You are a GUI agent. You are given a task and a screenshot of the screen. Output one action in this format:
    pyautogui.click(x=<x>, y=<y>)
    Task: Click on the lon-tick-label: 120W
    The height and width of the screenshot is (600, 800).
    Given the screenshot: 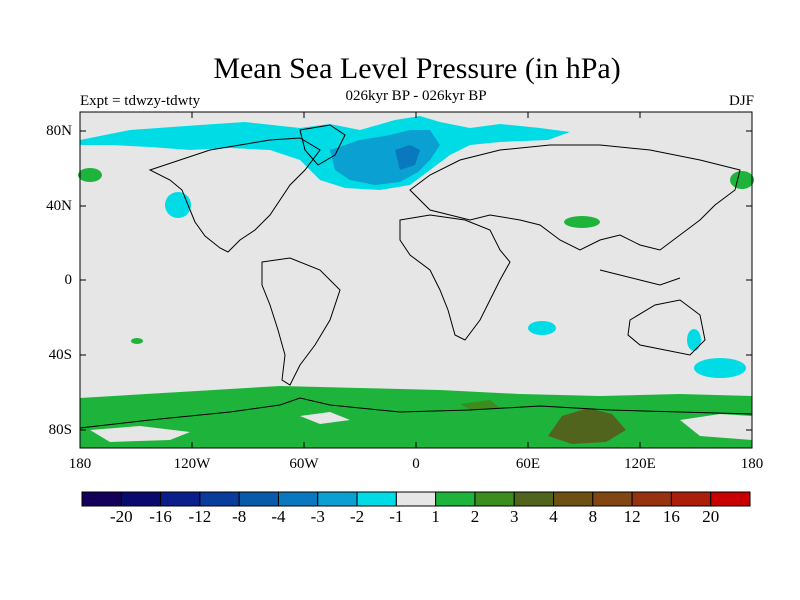 What is the action you would take?
    pyautogui.click(x=192, y=464)
    